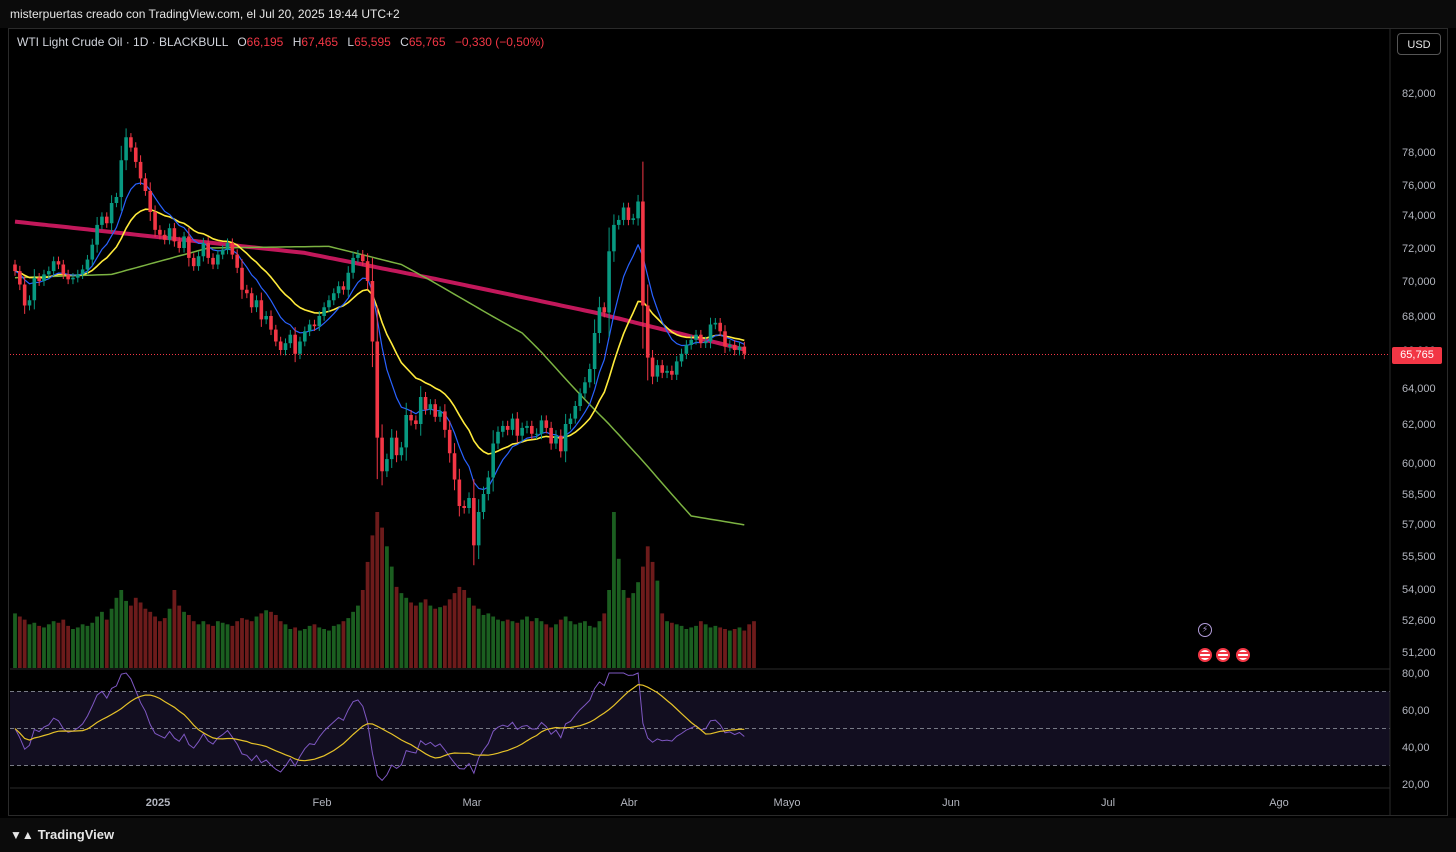  I want to click on price-axis-label: 64,000, so click(1419, 389).